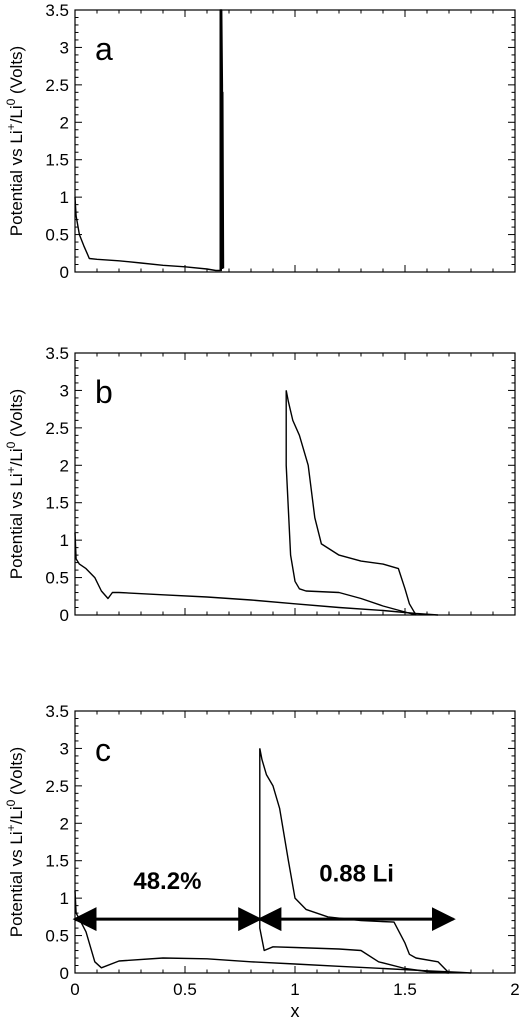 This screenshot has height=1029, width=525. Describe the element at coordinates (405, 989) in the screenshot. I see `x-tick-label: 1.5` at that location.